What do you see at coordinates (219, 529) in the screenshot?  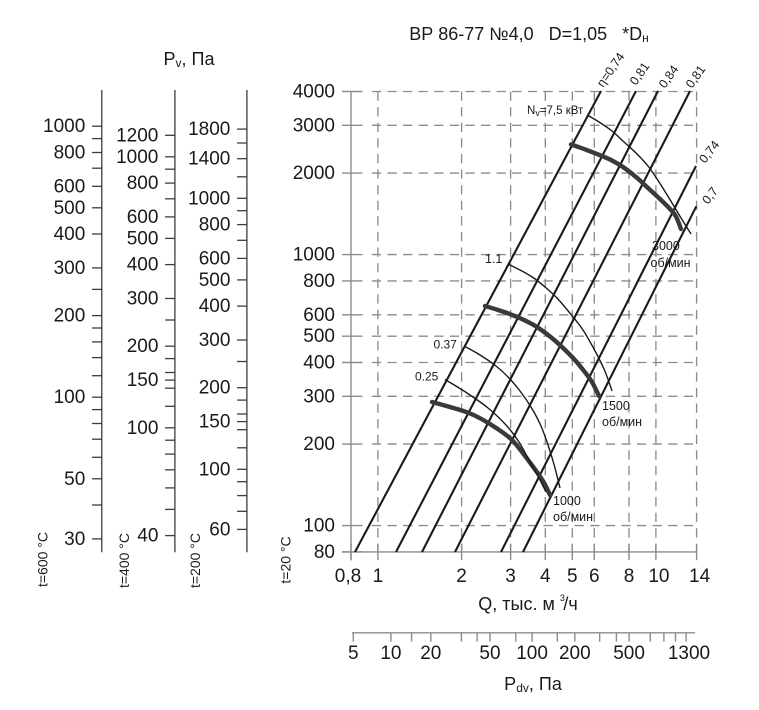 I see `svg-text: 60` at bounding box center [219, 529].